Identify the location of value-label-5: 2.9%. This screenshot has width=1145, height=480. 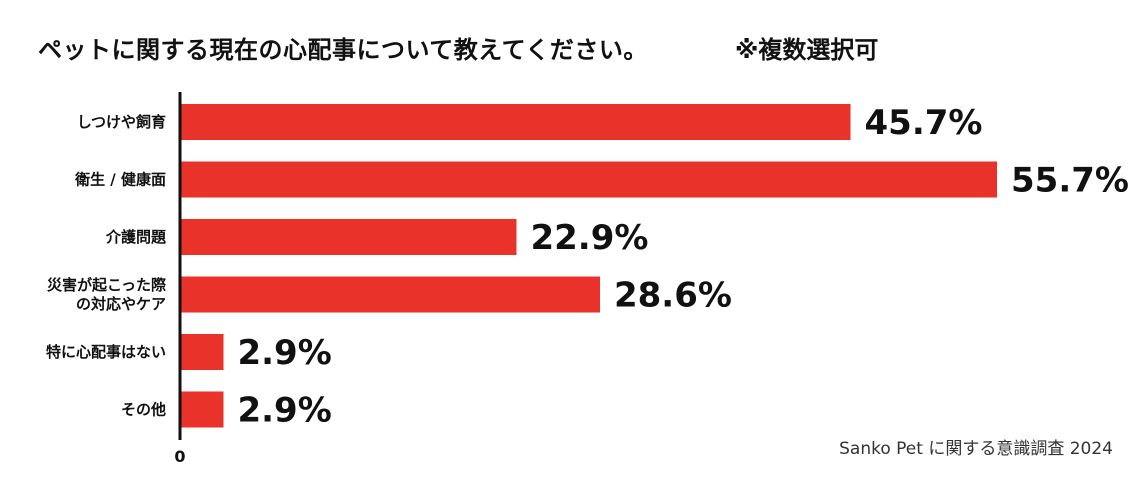
(284, 411).